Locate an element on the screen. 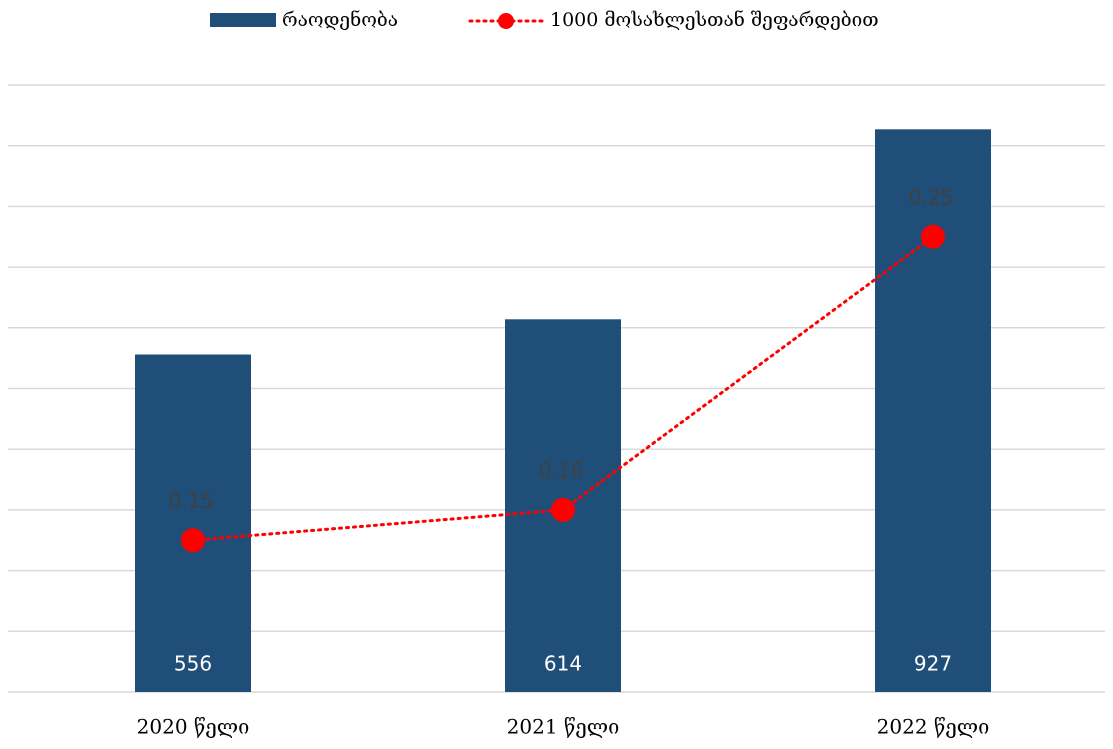 This screenshot has height=749, width=1113. bar-value-label: 614 is located at coordinates (563, 664).